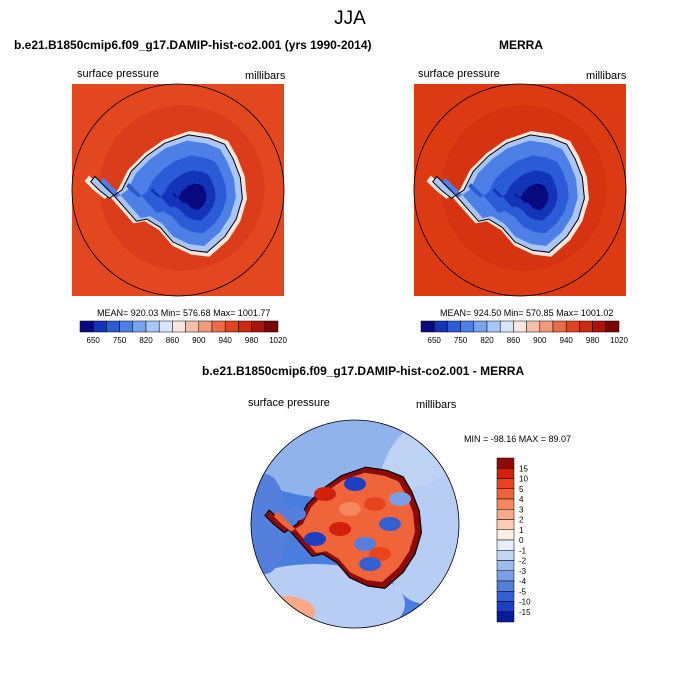 Image resolution: width=700 pixels, height=700 pixels. Describe the element at coordinates (523, 561) in the screenshot. I see `colorbar-tick-label: -2` at that location.